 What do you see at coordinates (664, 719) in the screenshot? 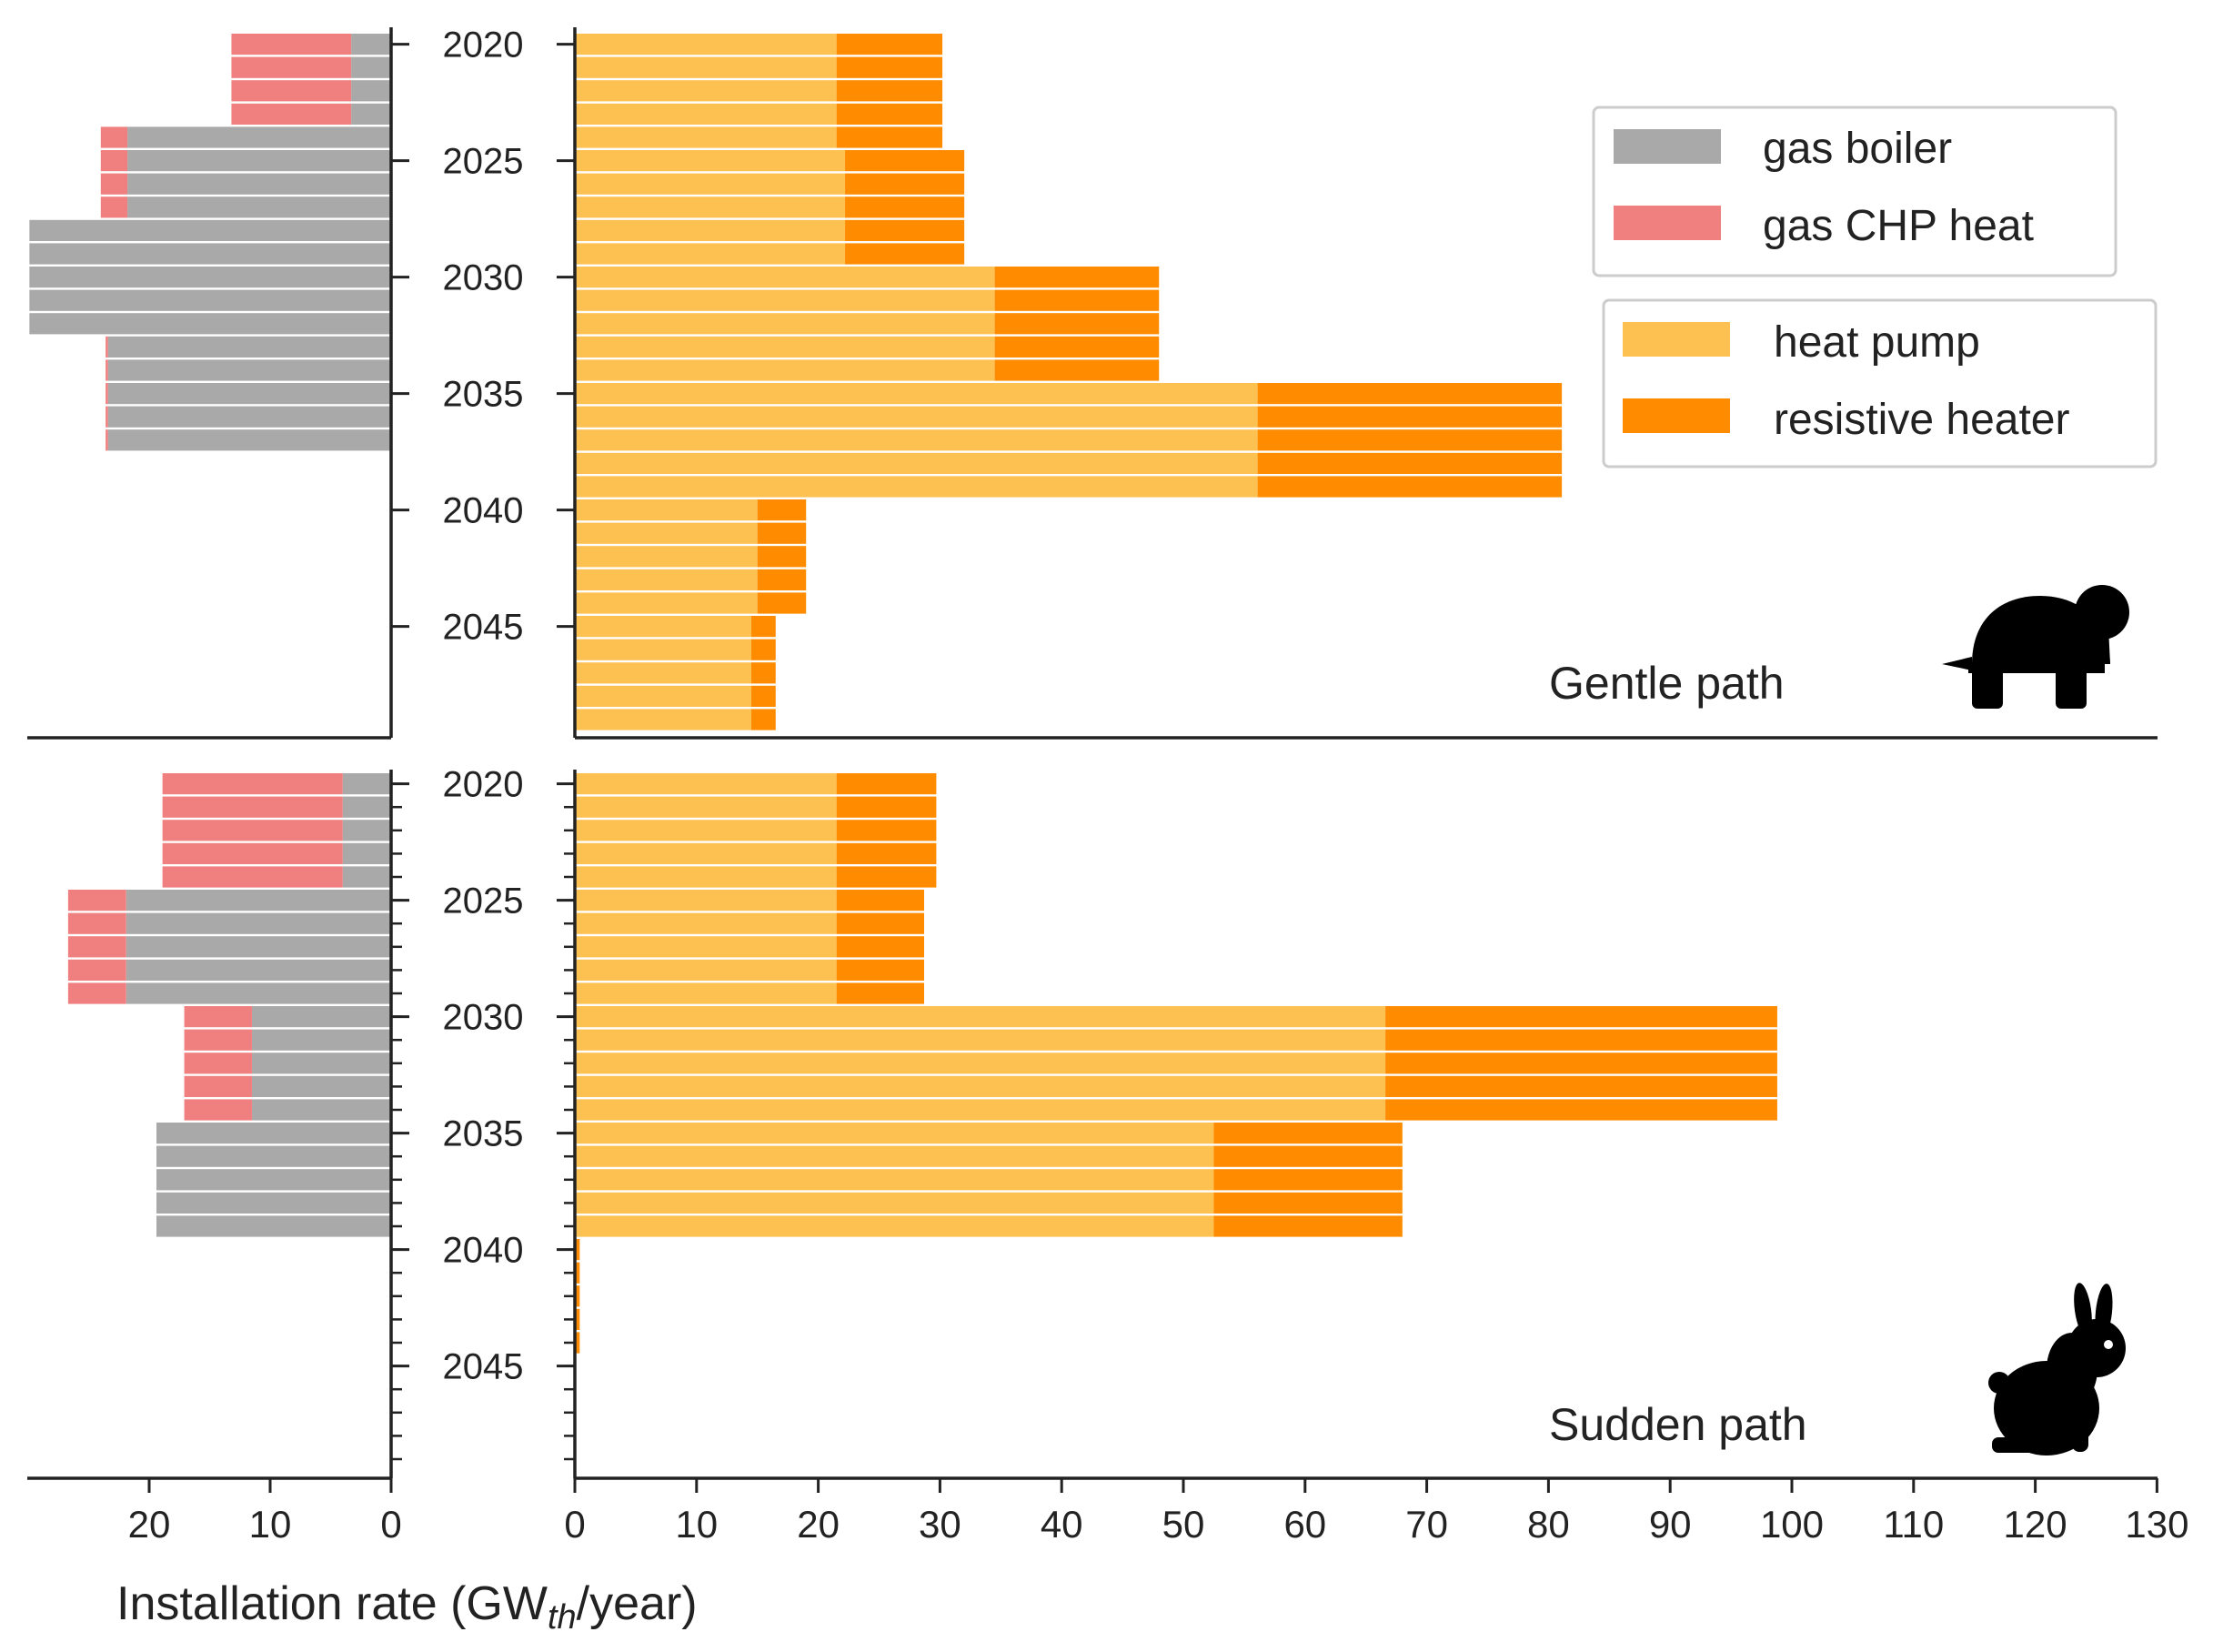
I see `bar-heat-pump-2049` at bounding box center [664, 719].